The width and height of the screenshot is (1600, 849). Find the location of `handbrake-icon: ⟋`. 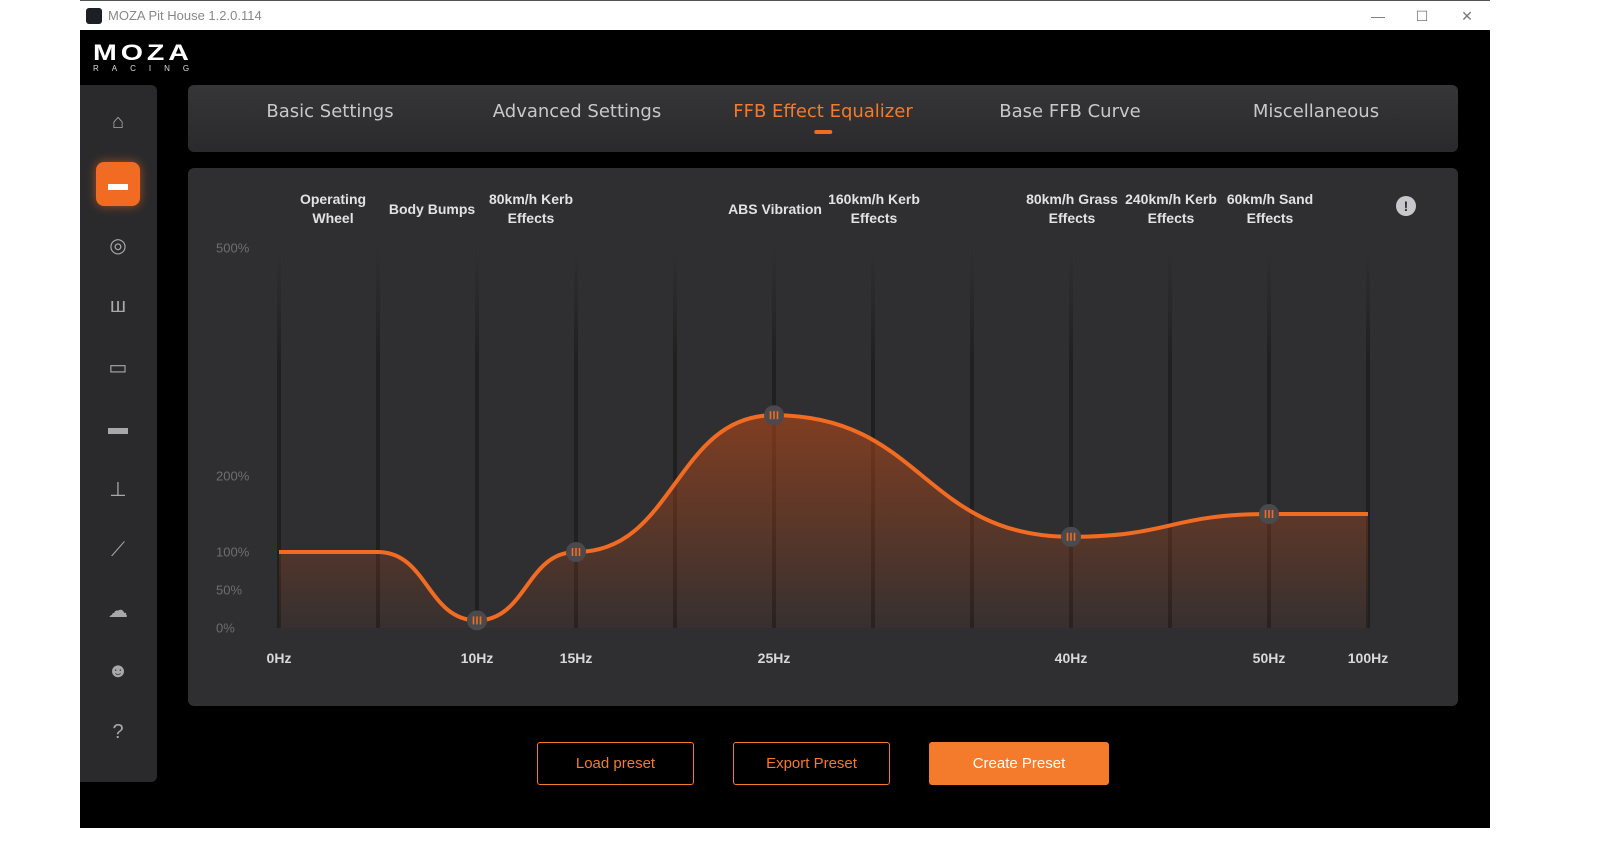

handbrake-icon: ⟋ is located at coordinates (118, 549).